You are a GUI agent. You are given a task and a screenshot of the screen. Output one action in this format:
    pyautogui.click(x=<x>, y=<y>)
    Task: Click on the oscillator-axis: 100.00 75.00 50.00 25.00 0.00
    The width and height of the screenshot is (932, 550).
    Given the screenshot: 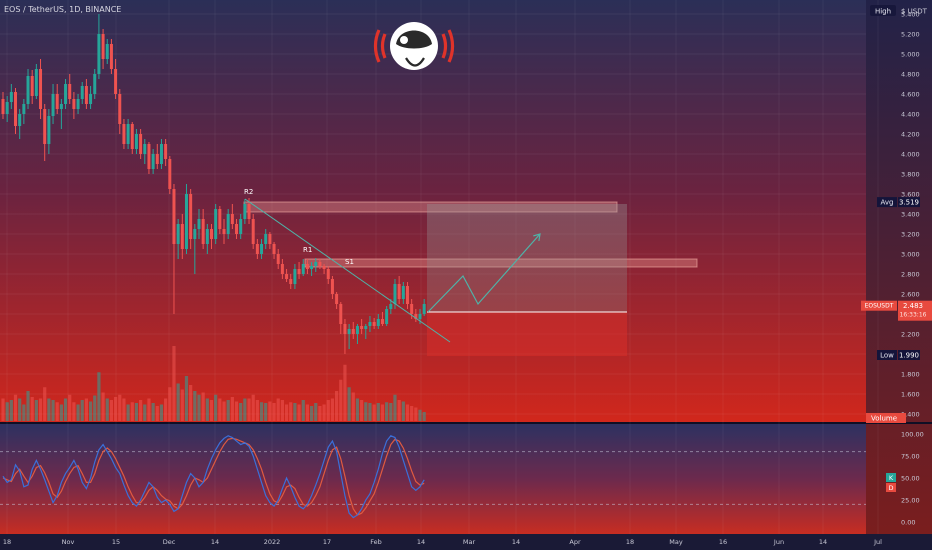 What is the action you would take?
    pyautogui.click(x=912, y=479)
    